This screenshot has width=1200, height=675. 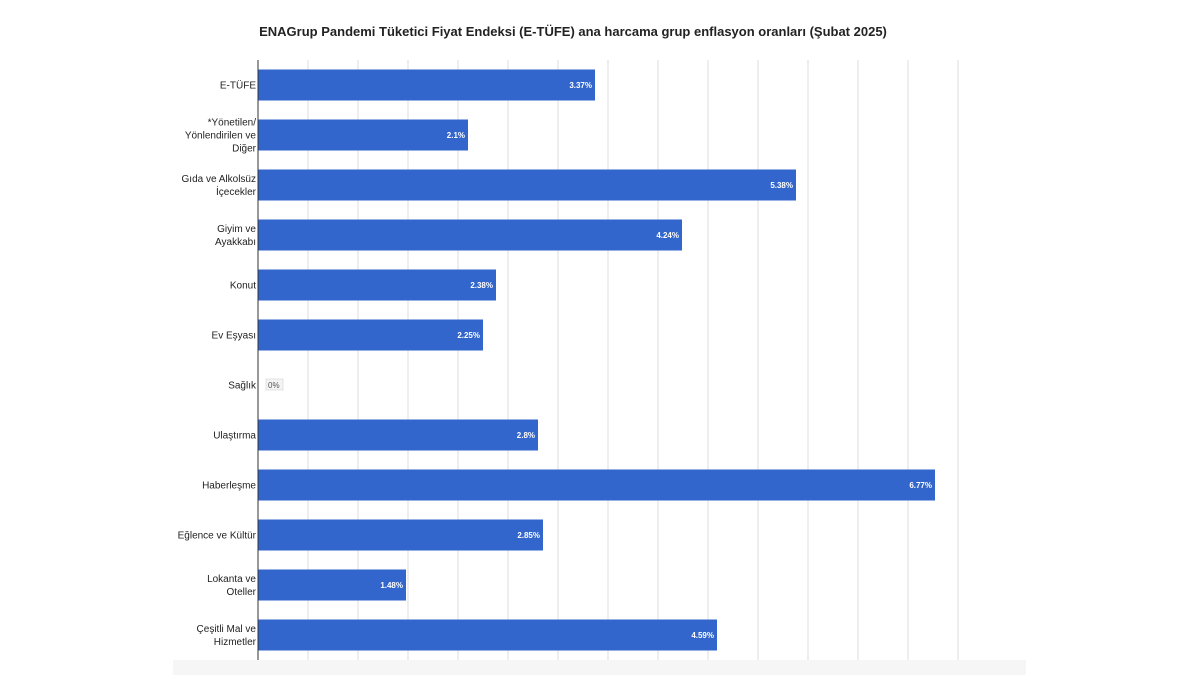 I want to click on category-label: Lokanta ve Oteller, so click(x=232, y=586).